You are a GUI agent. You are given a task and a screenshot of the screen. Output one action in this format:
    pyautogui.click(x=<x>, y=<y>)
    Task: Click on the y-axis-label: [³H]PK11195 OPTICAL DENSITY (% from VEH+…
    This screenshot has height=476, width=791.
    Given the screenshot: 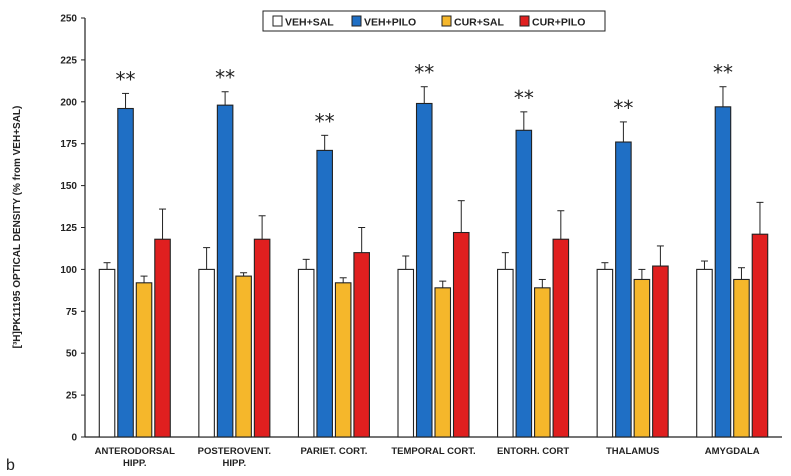 What is the action you would take?
    pyautogui.click(x=17, y=227)
    